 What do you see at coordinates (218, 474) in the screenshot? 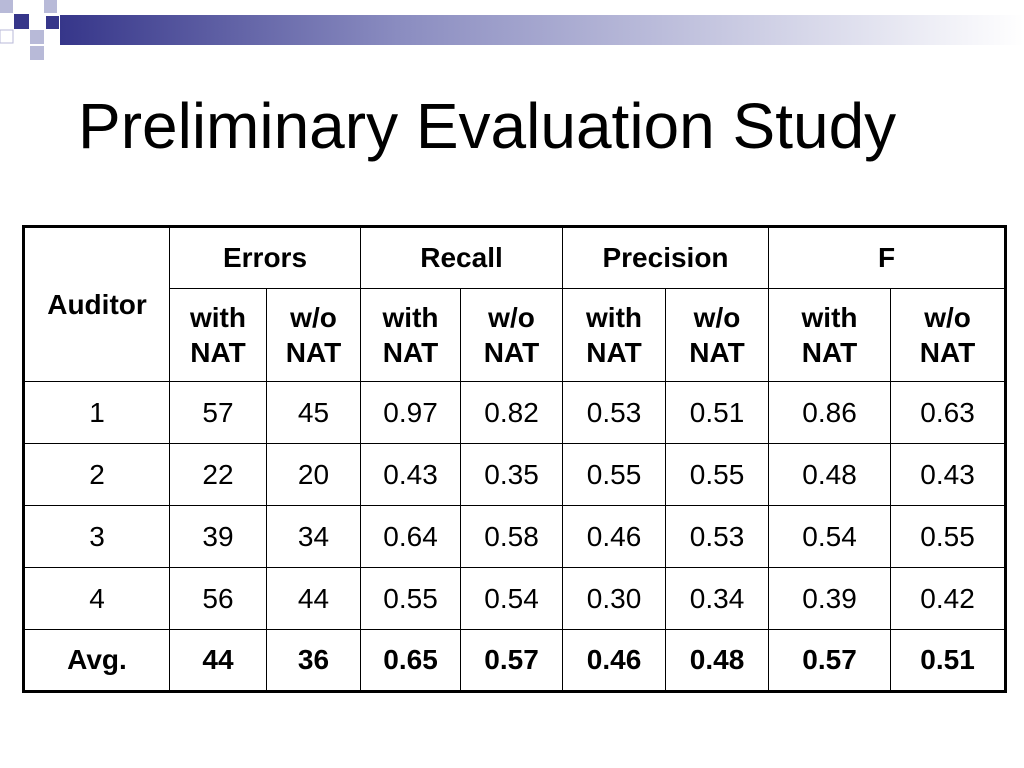
I see `value-cell: 22` at bounding box center [218, 474].